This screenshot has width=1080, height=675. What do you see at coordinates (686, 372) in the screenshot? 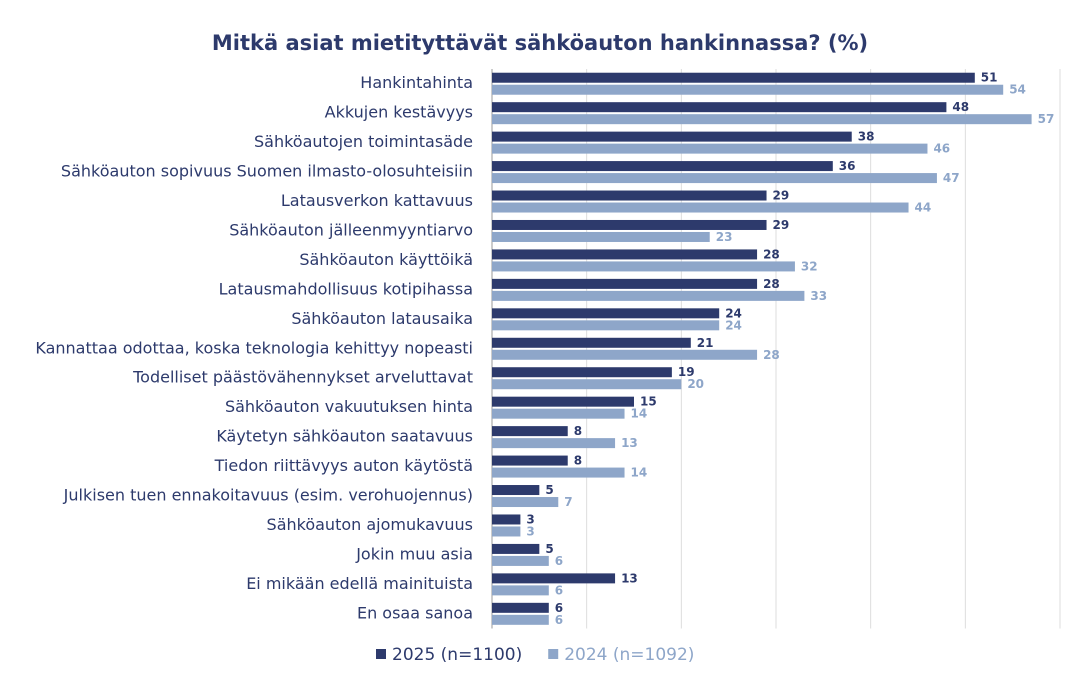
I see `value-label: 19` at bounding box center [686, 372].